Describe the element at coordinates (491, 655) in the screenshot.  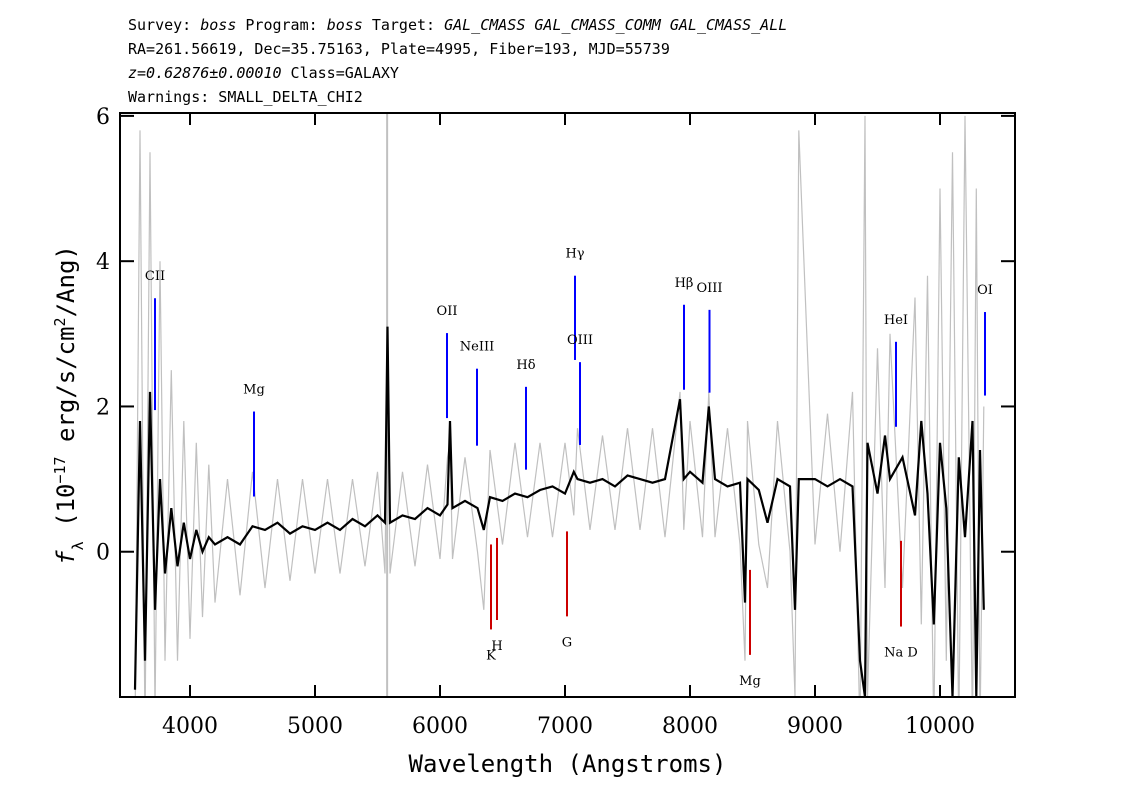
I see `line-label: K` at that location.